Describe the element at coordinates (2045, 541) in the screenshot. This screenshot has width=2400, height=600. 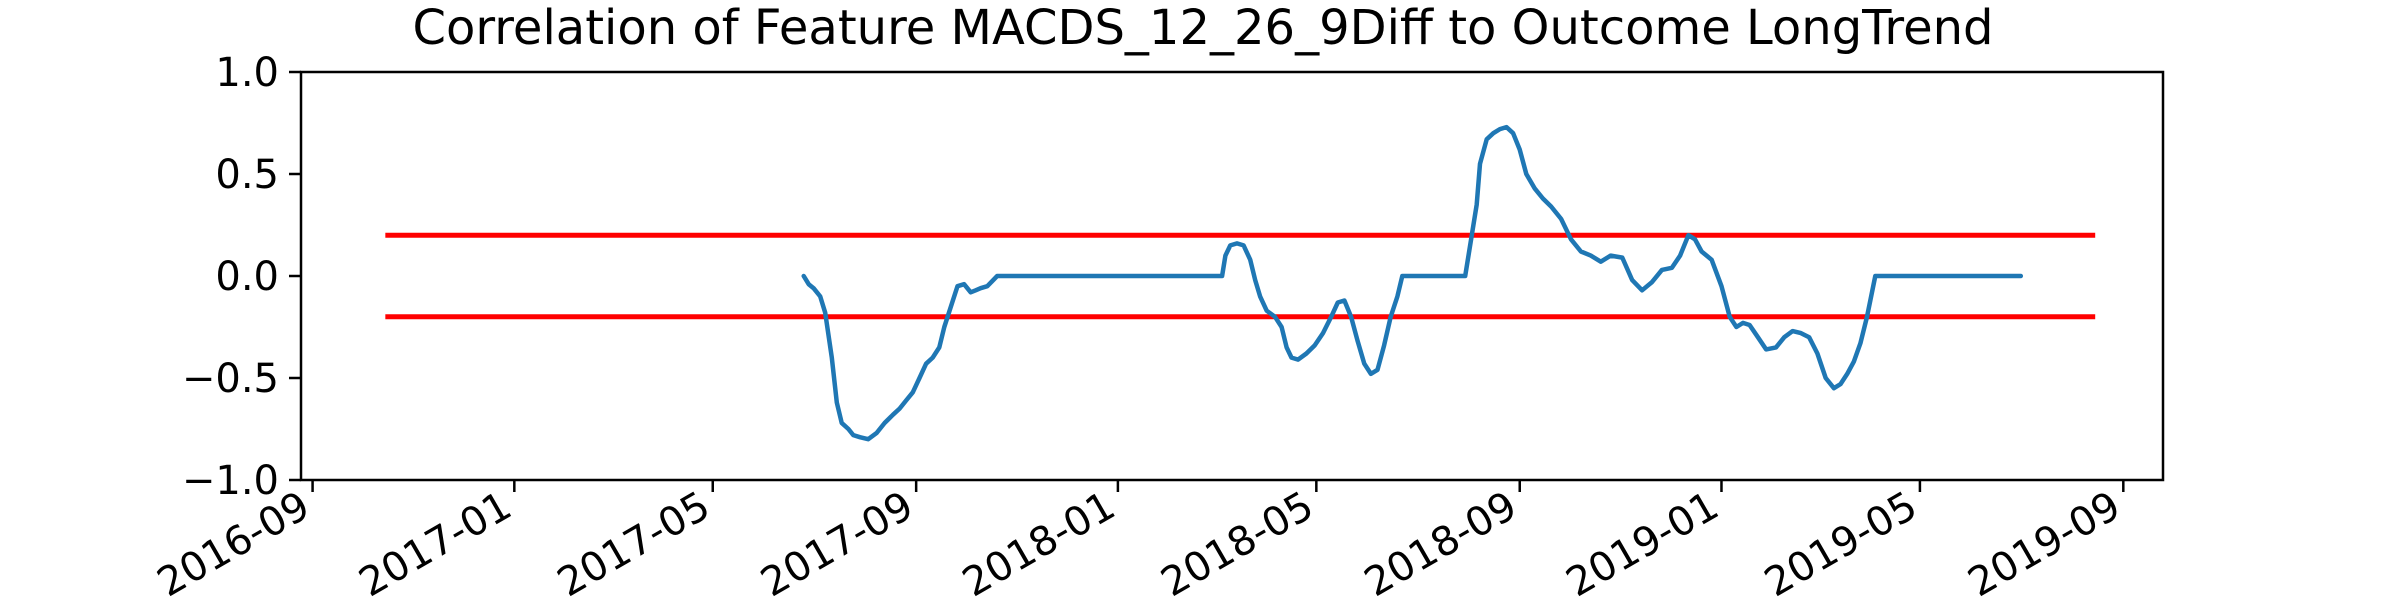
I see `x-tick-label: 2019-09` at that location.